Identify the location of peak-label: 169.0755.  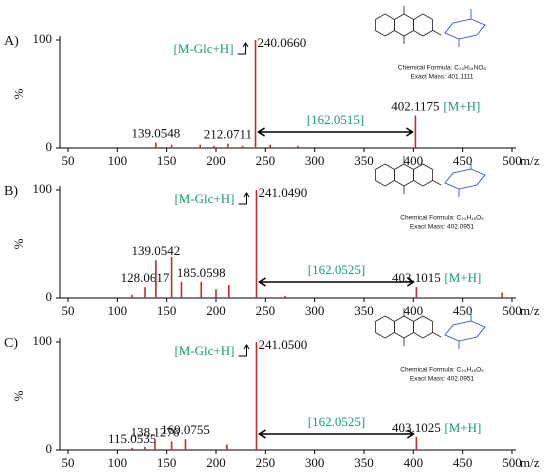
(185, 429).